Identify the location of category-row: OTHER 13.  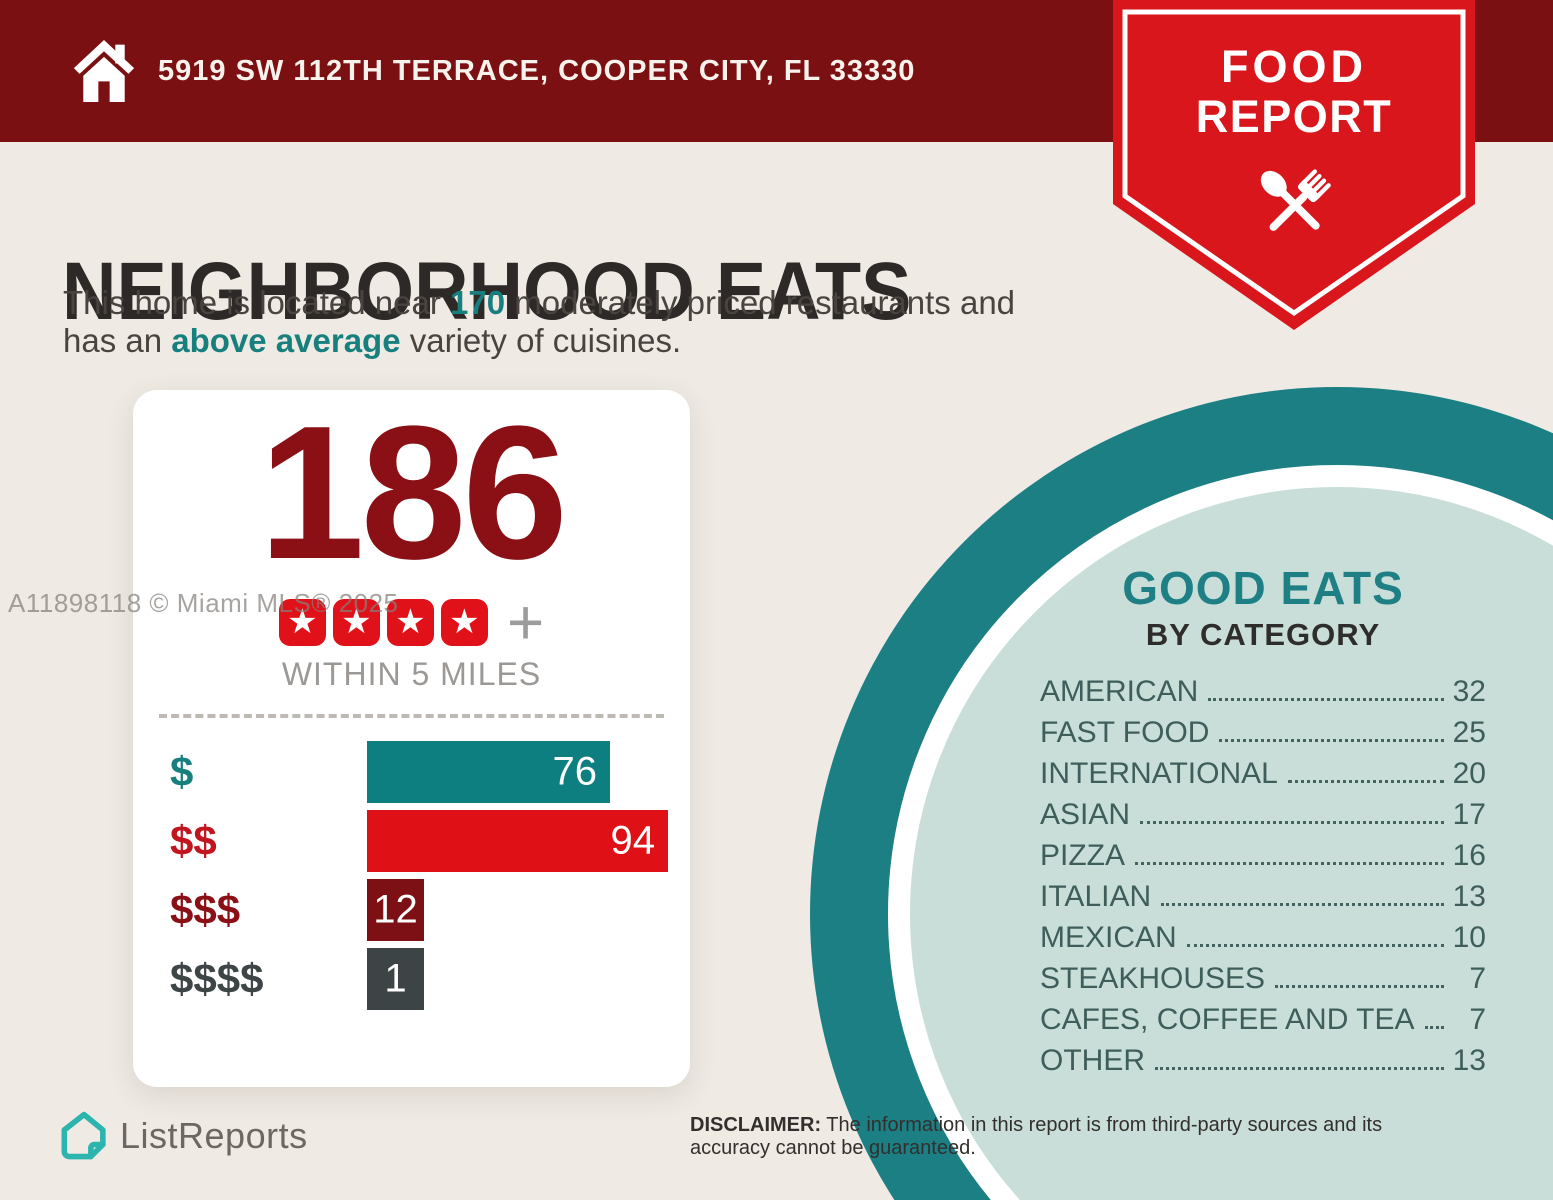
(1263, 1061).